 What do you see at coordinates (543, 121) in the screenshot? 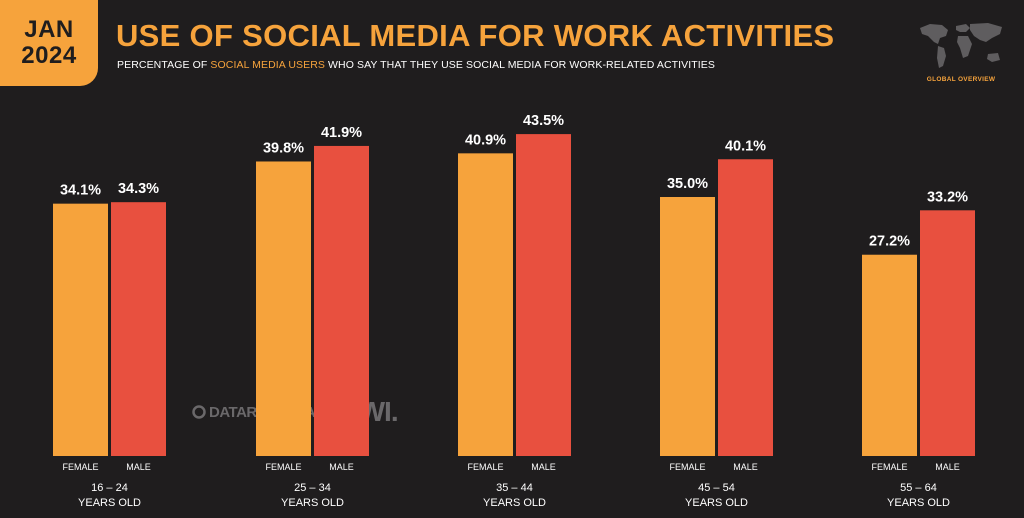
I see `bar-value-label: 43.5%` at bounding box center [543, 121].